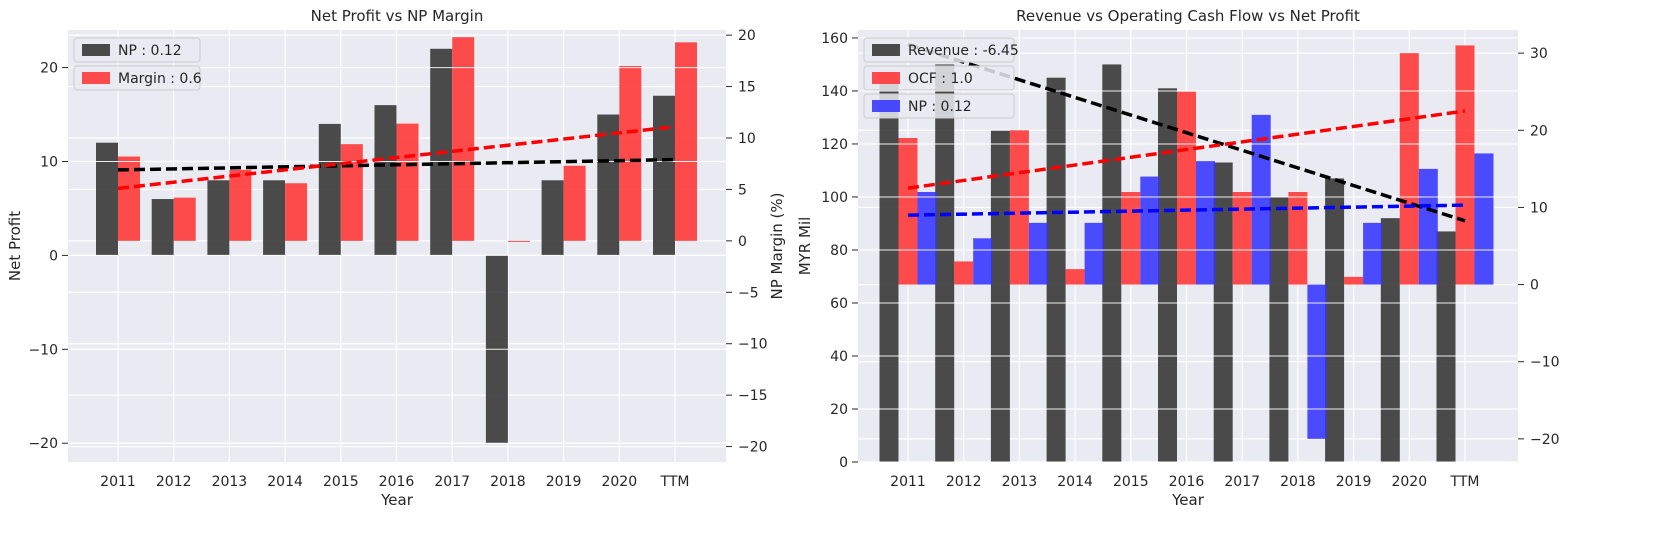  I want to click on legend-label: Margin : 0.6, so click(160, 79).